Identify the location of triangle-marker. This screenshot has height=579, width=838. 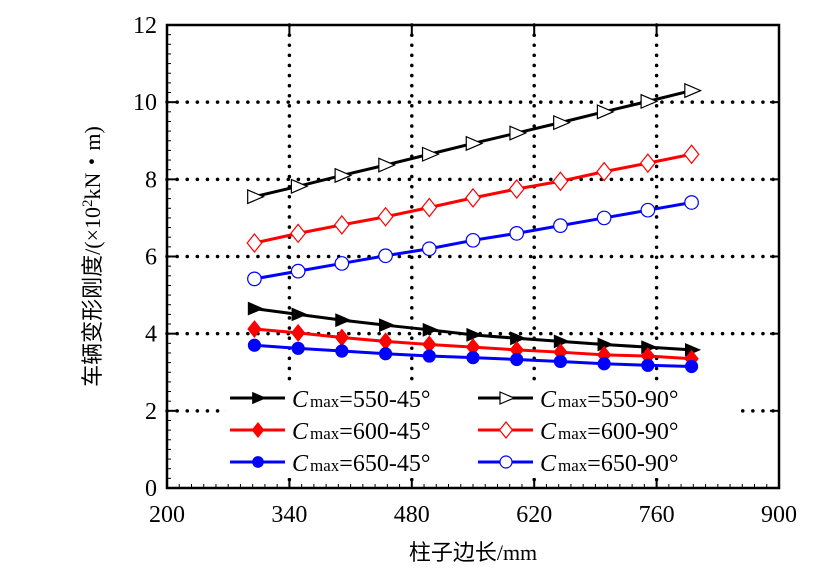
(507, 398).